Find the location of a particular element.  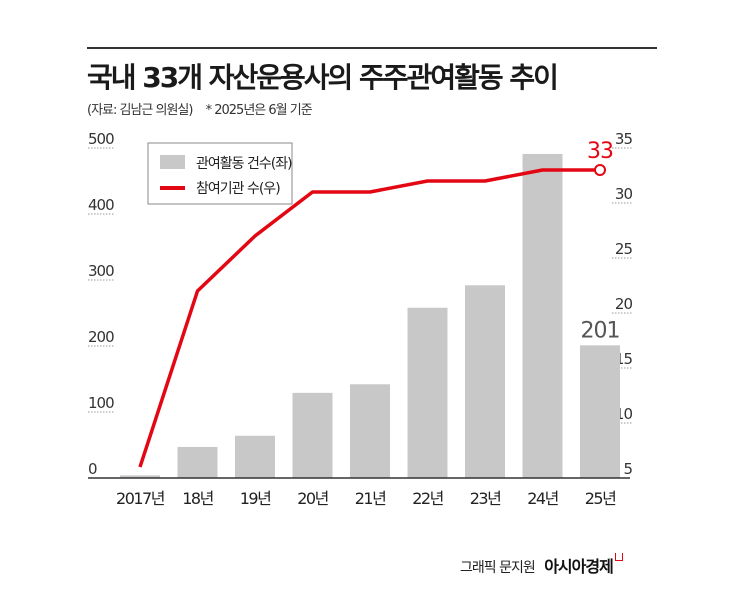

x-tick-label: 20년 is located at coordinates (312, 498).